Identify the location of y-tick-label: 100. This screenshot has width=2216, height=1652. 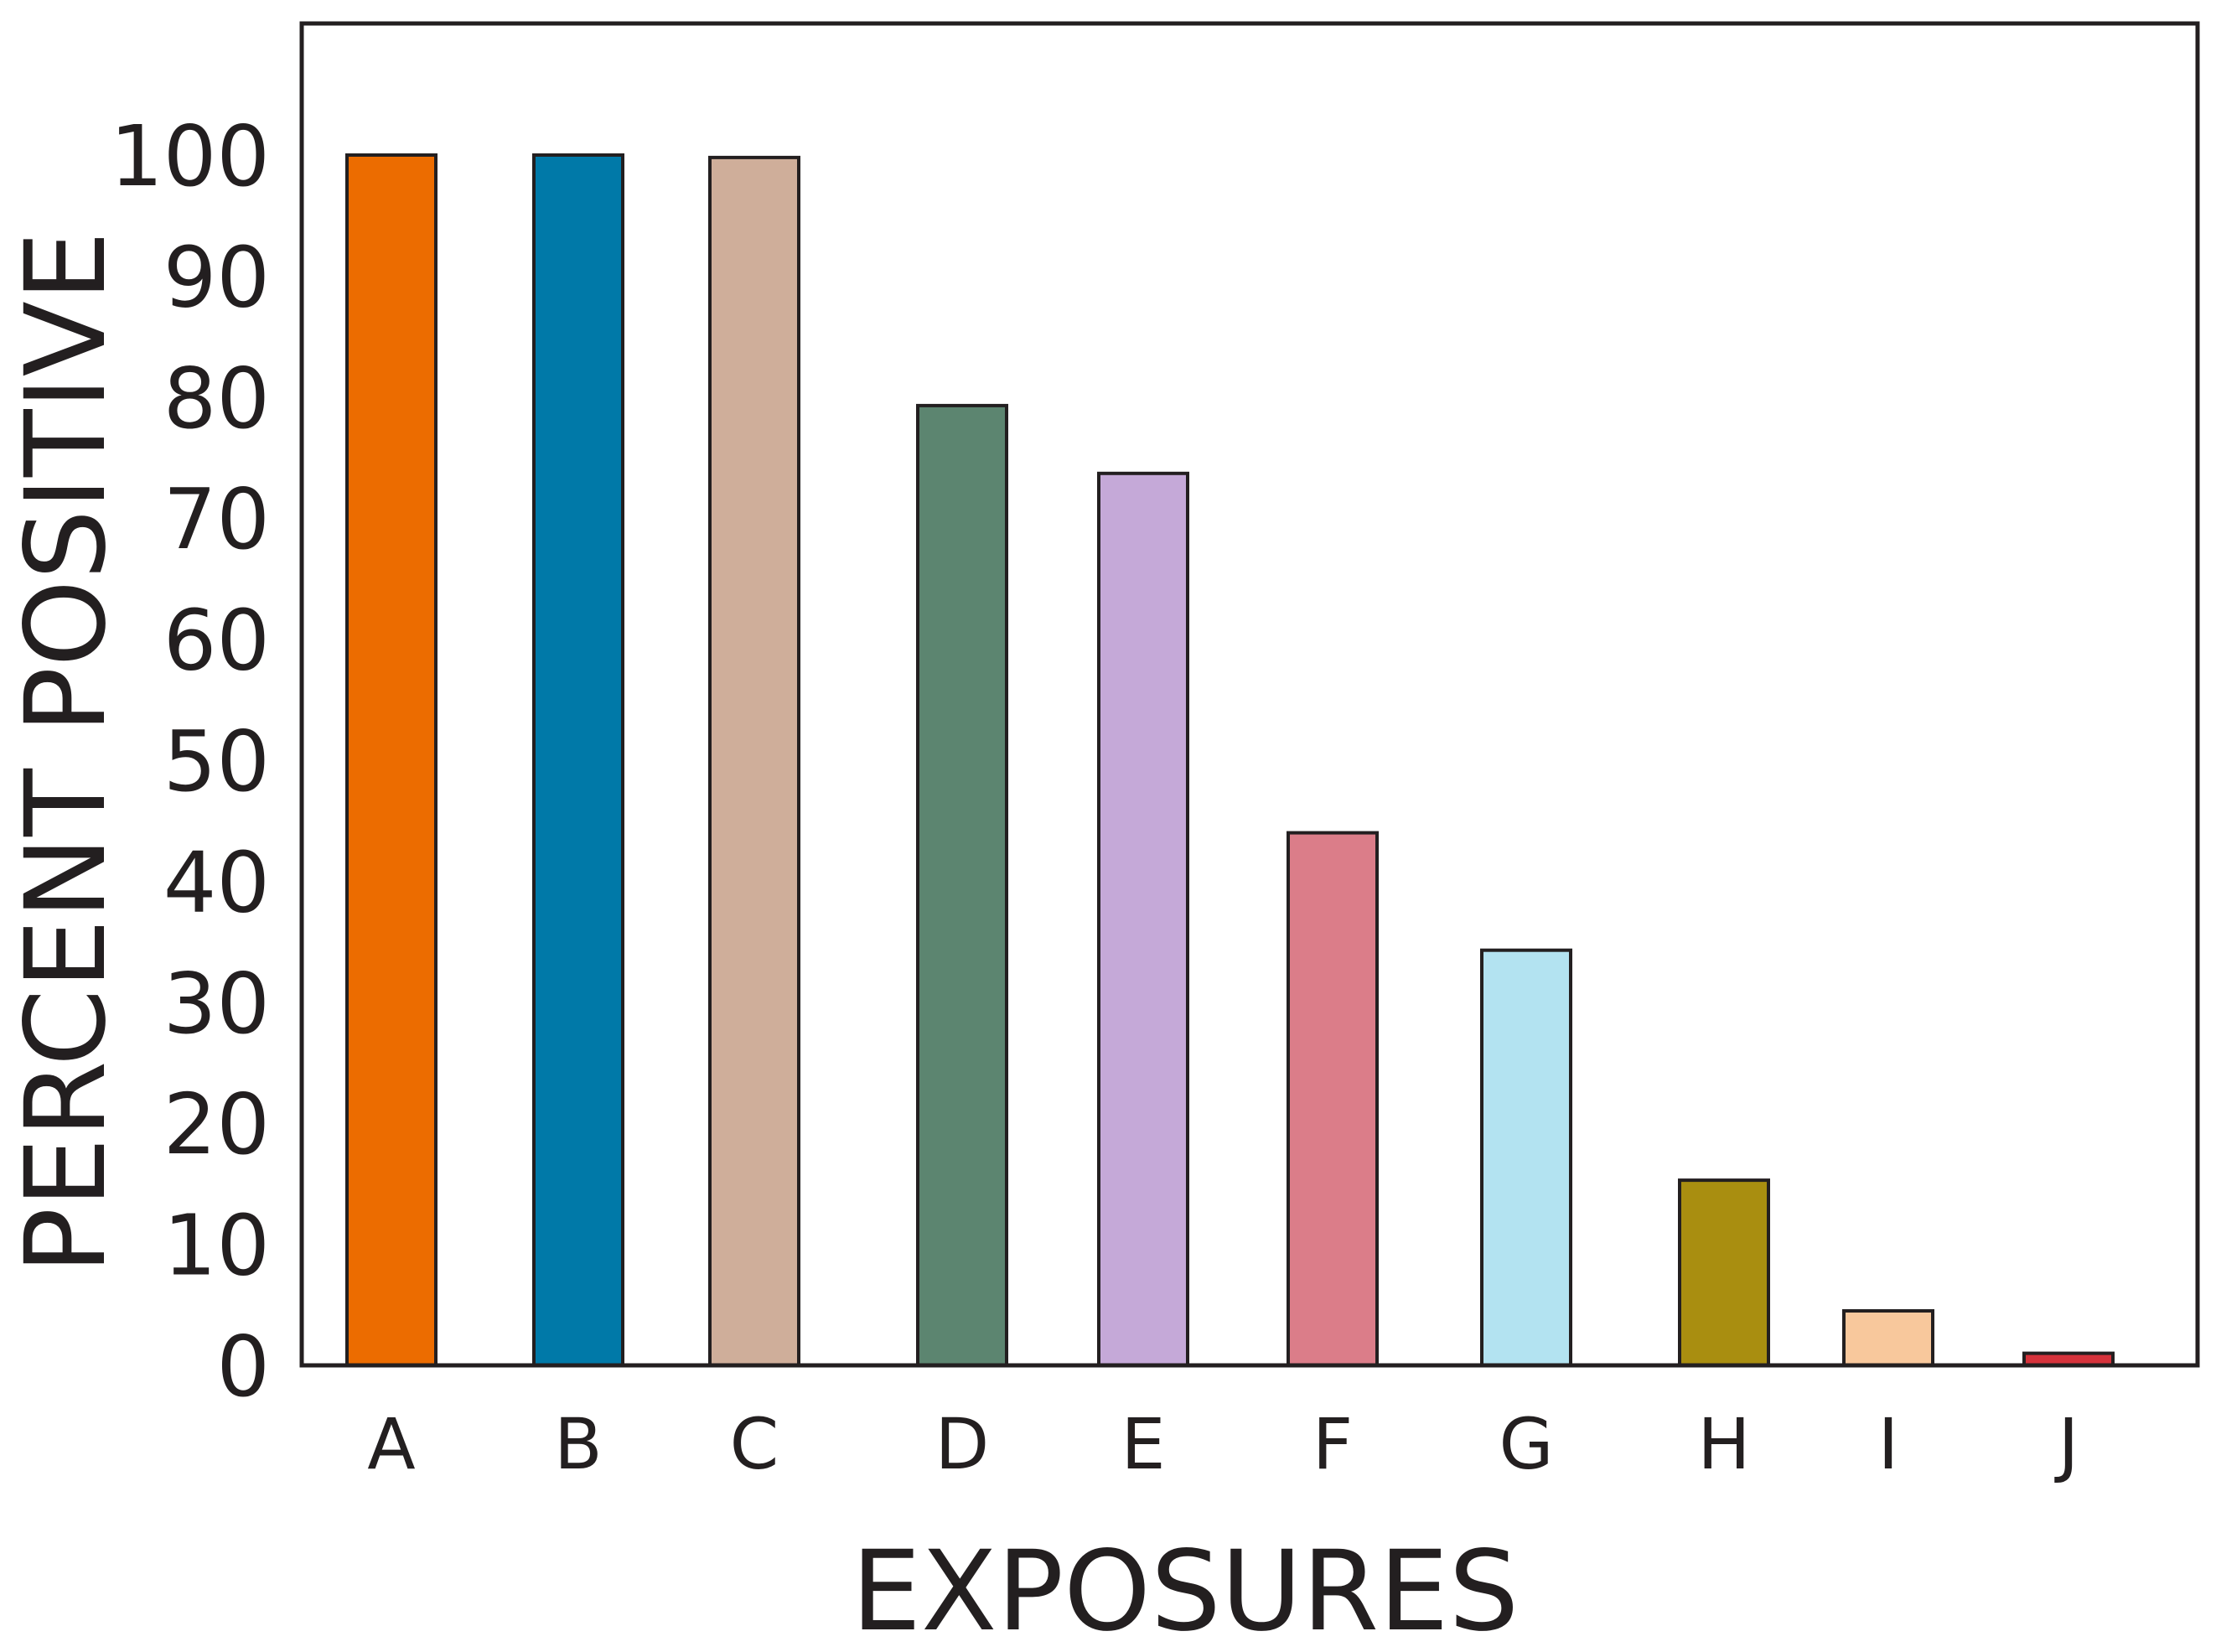
(190, 156).